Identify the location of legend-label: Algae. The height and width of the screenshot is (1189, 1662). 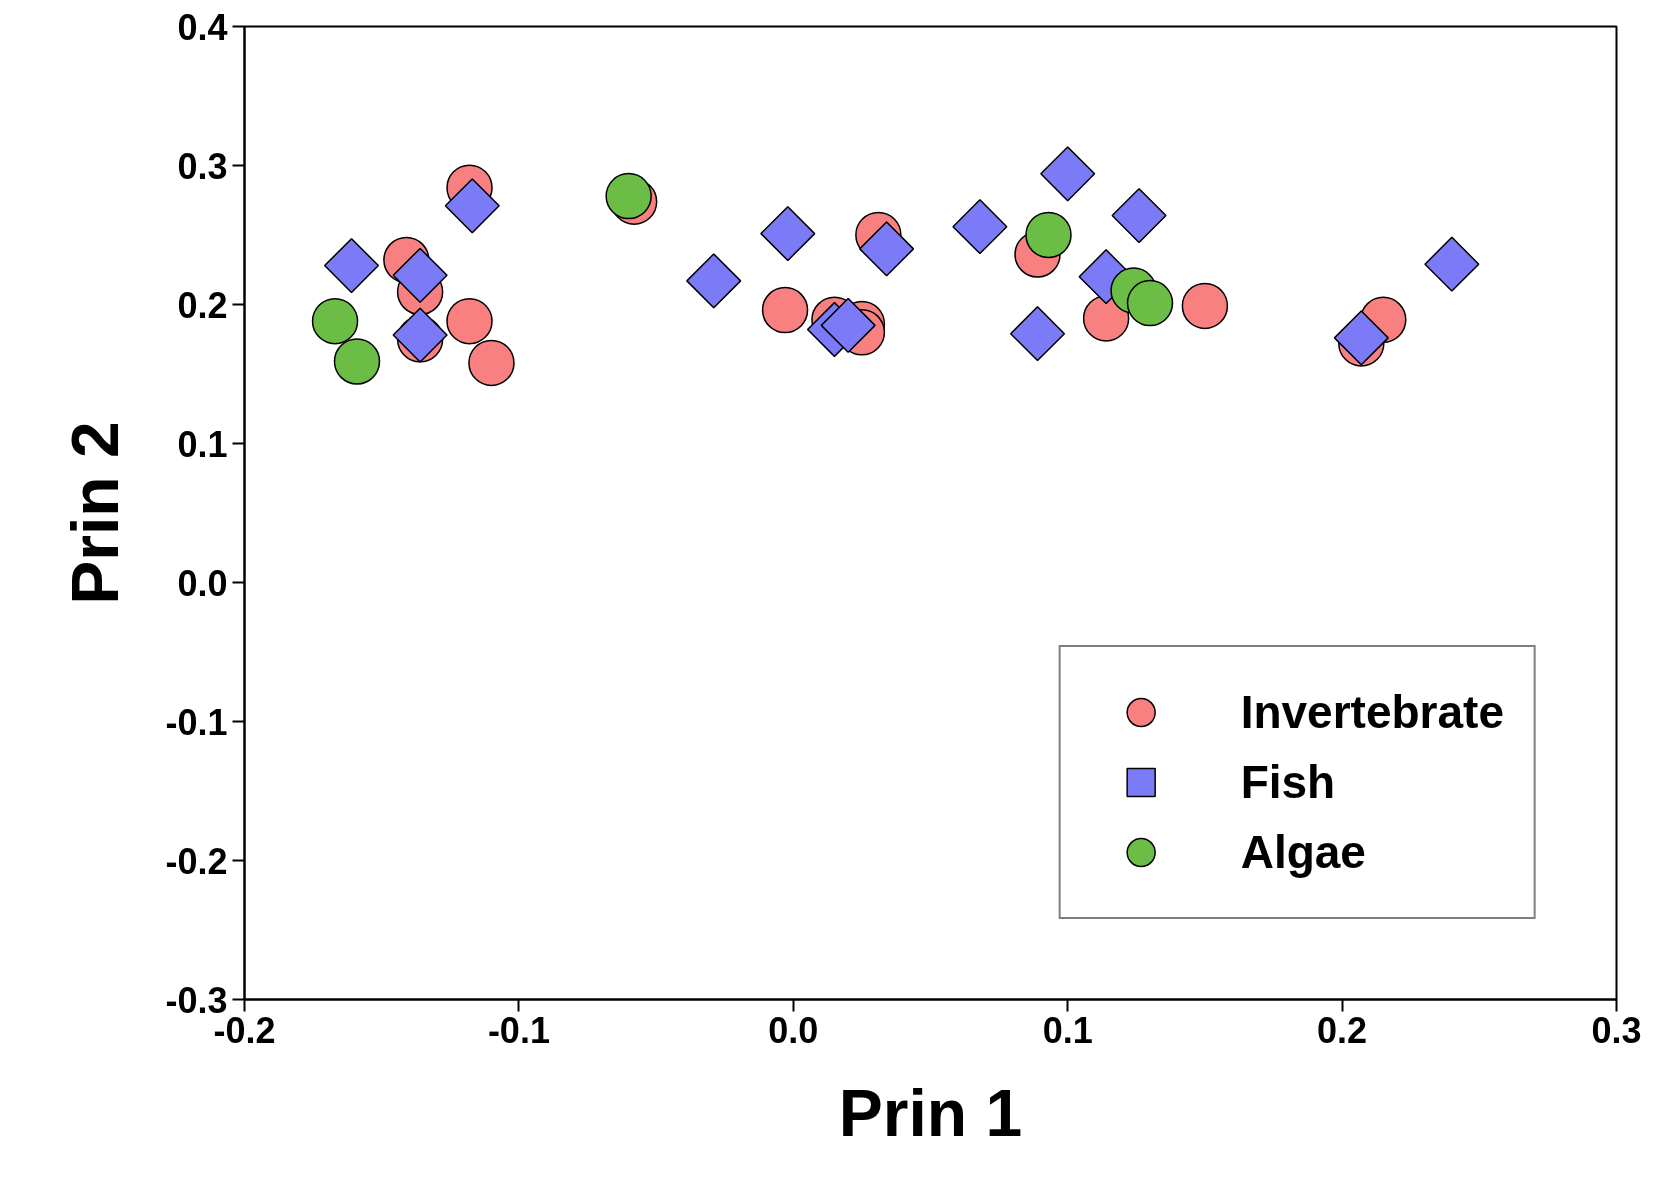
(1303, 852).